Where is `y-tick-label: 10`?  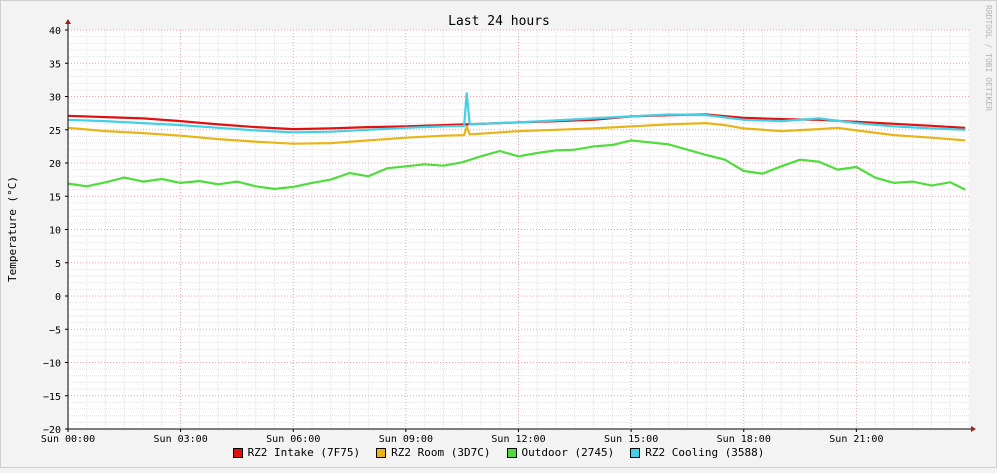 y-tick-label: 10 is located at coordinates (55, 231).